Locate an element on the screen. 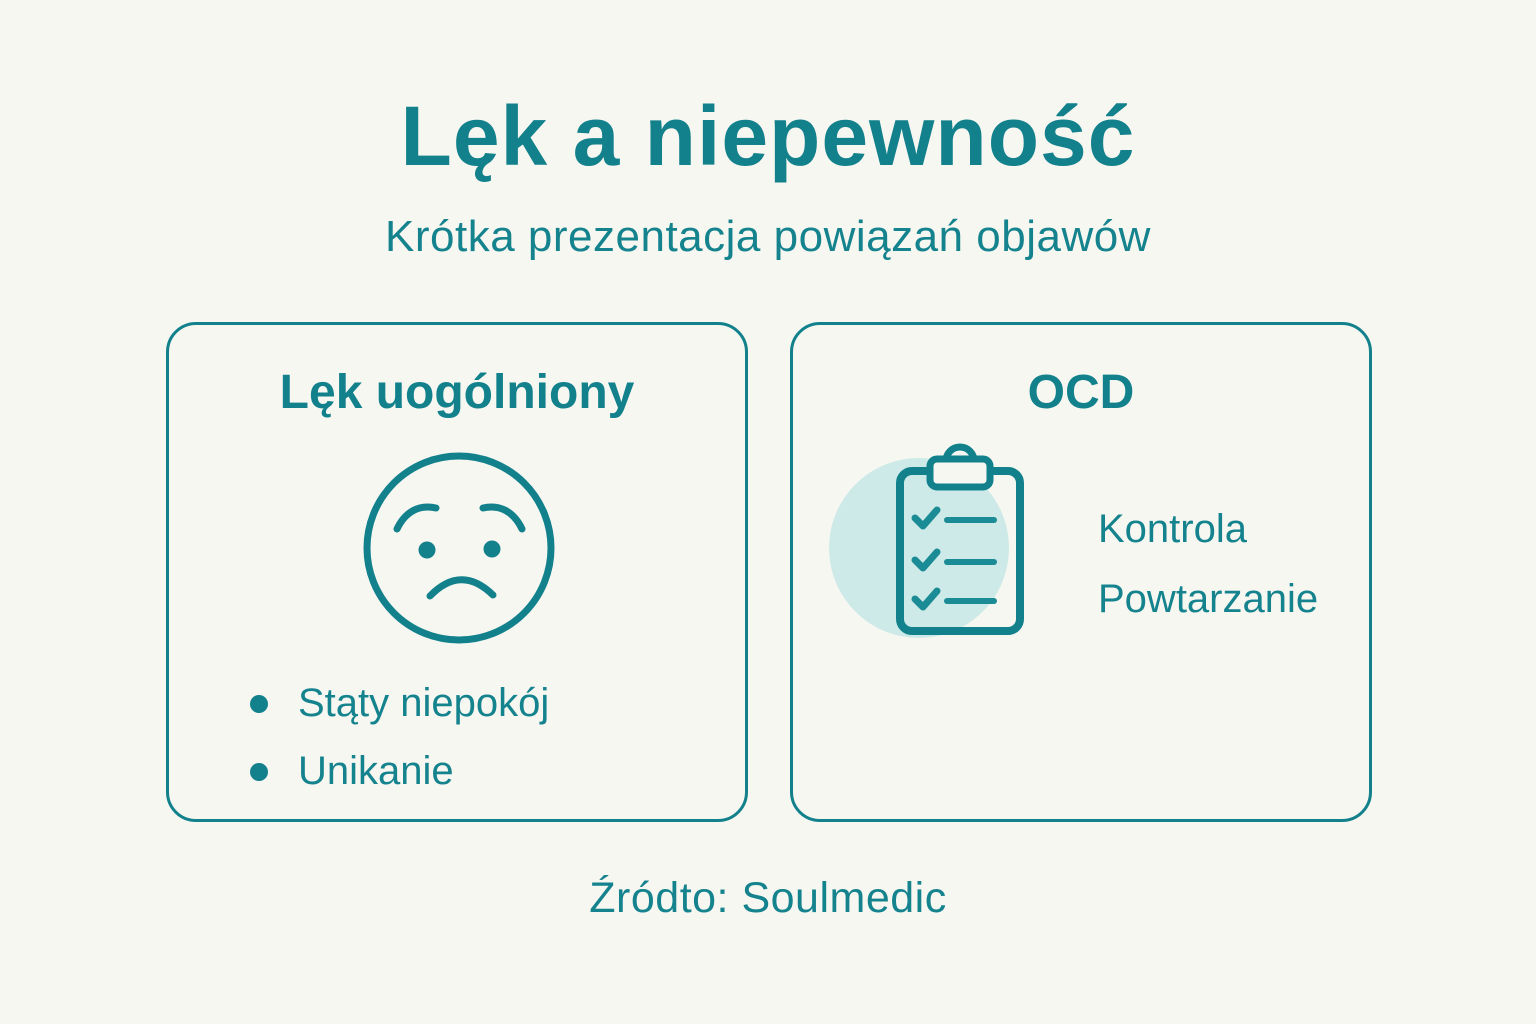 The width and height of the screenshot is (1536, 1024). bullet-text: Unikanie is located at coordinates (376, 771).